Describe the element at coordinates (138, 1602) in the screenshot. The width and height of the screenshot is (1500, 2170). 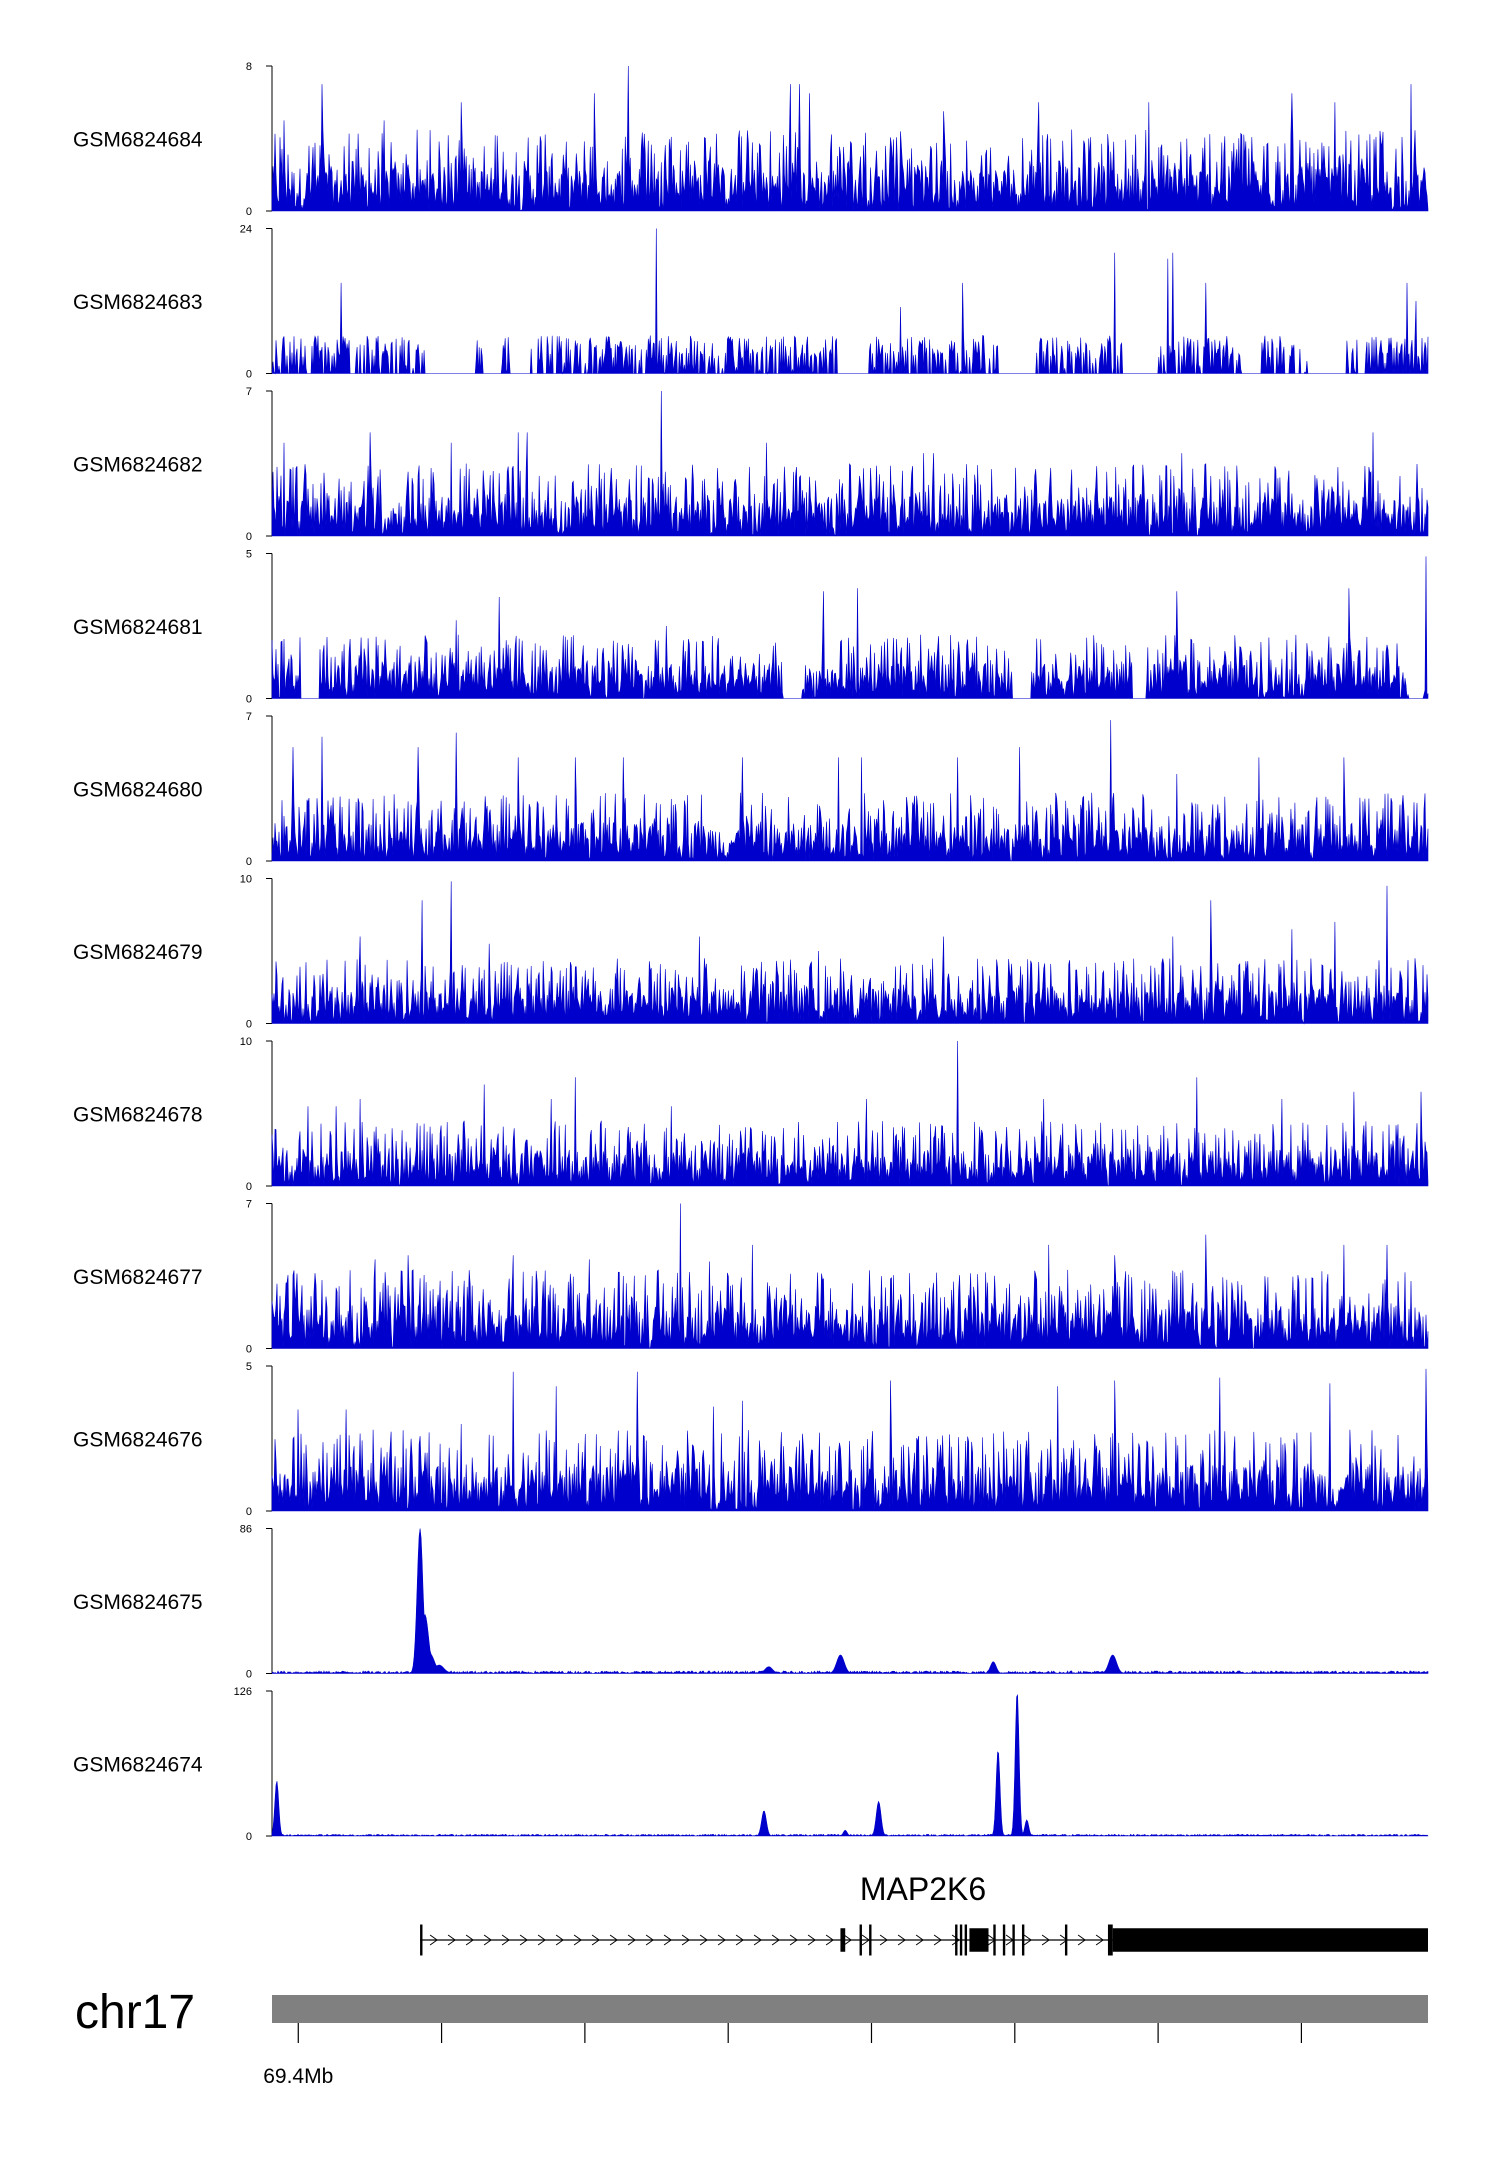
I see `track-label: GSM6824675` at that location.